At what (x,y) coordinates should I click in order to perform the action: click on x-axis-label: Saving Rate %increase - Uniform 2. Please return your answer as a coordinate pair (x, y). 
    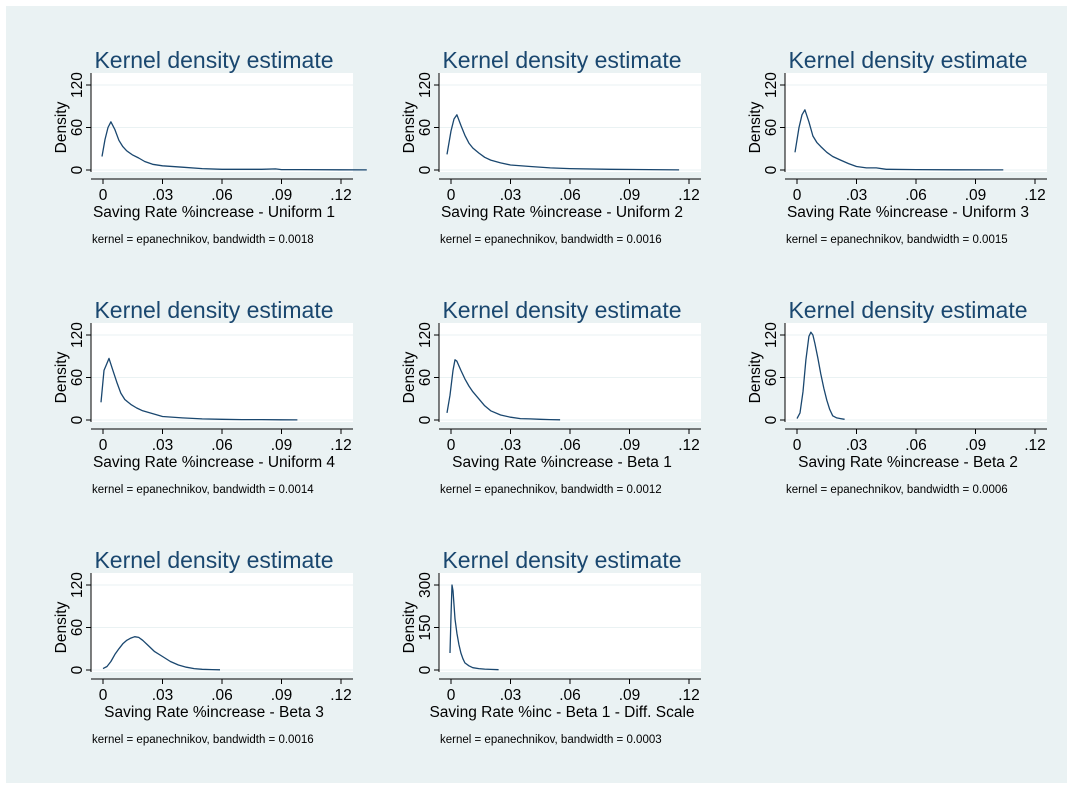
    Looking at the image, I should click on (562, 212).